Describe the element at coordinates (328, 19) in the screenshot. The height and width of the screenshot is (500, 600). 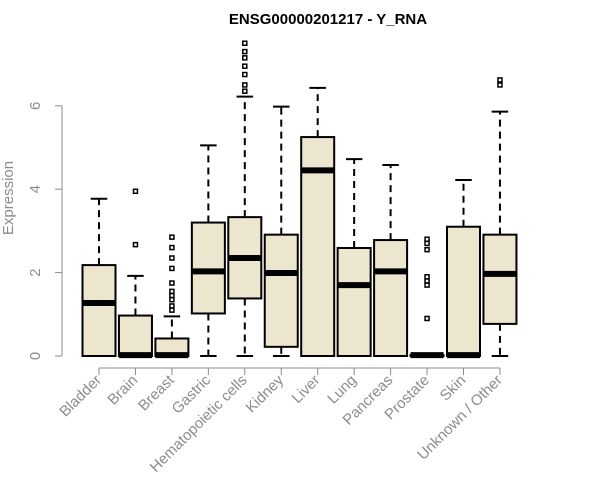
I see `chart-title: ENSG00000201217 - Y_RNA` at that location.